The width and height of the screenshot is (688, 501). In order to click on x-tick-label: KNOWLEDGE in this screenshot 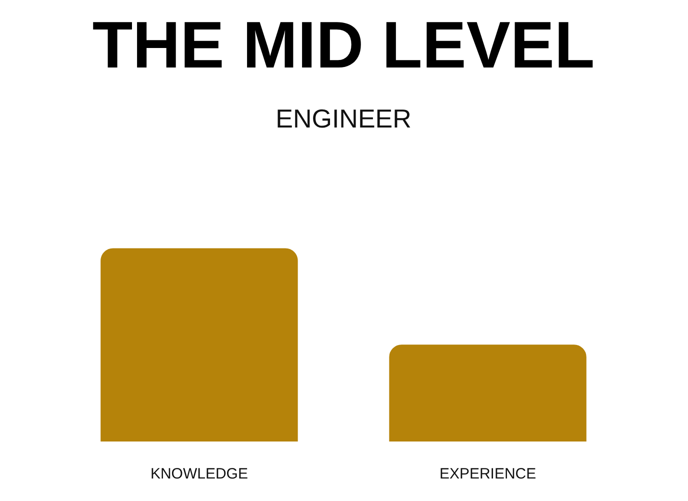, I will do `click(199, 474)`.